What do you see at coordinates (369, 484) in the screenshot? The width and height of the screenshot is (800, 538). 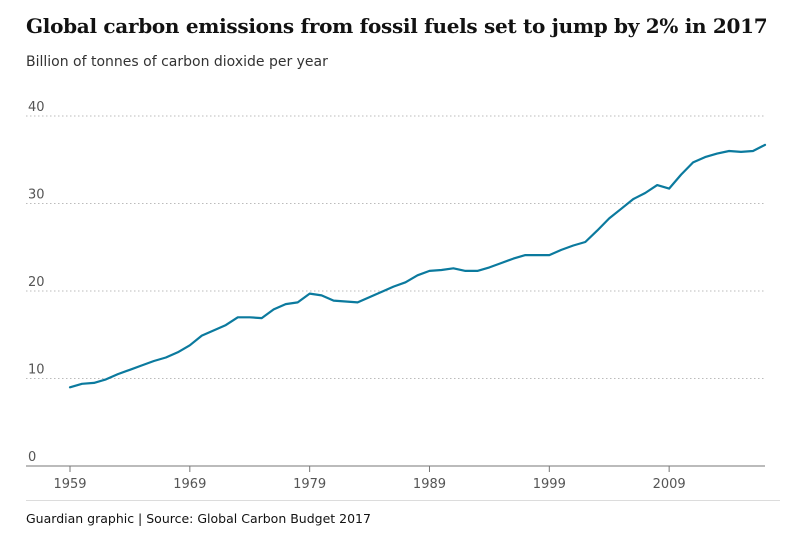 I see `x-tick-labels: 1959 1969 1979 1989 1999 2009` at bounding box center [369, 484].